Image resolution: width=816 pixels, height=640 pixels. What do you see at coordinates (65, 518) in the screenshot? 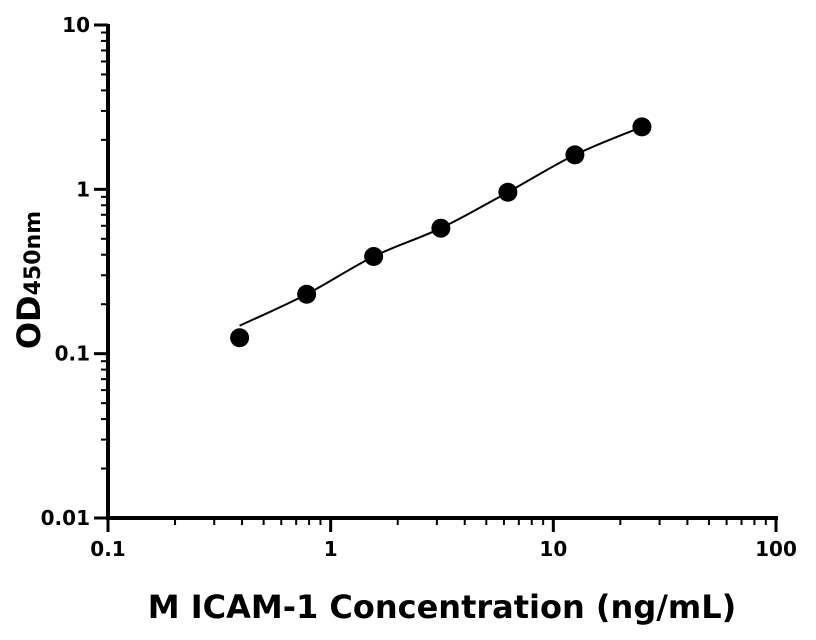
I see `y-tick-label: 0.01` at bounding box center [65, 518].